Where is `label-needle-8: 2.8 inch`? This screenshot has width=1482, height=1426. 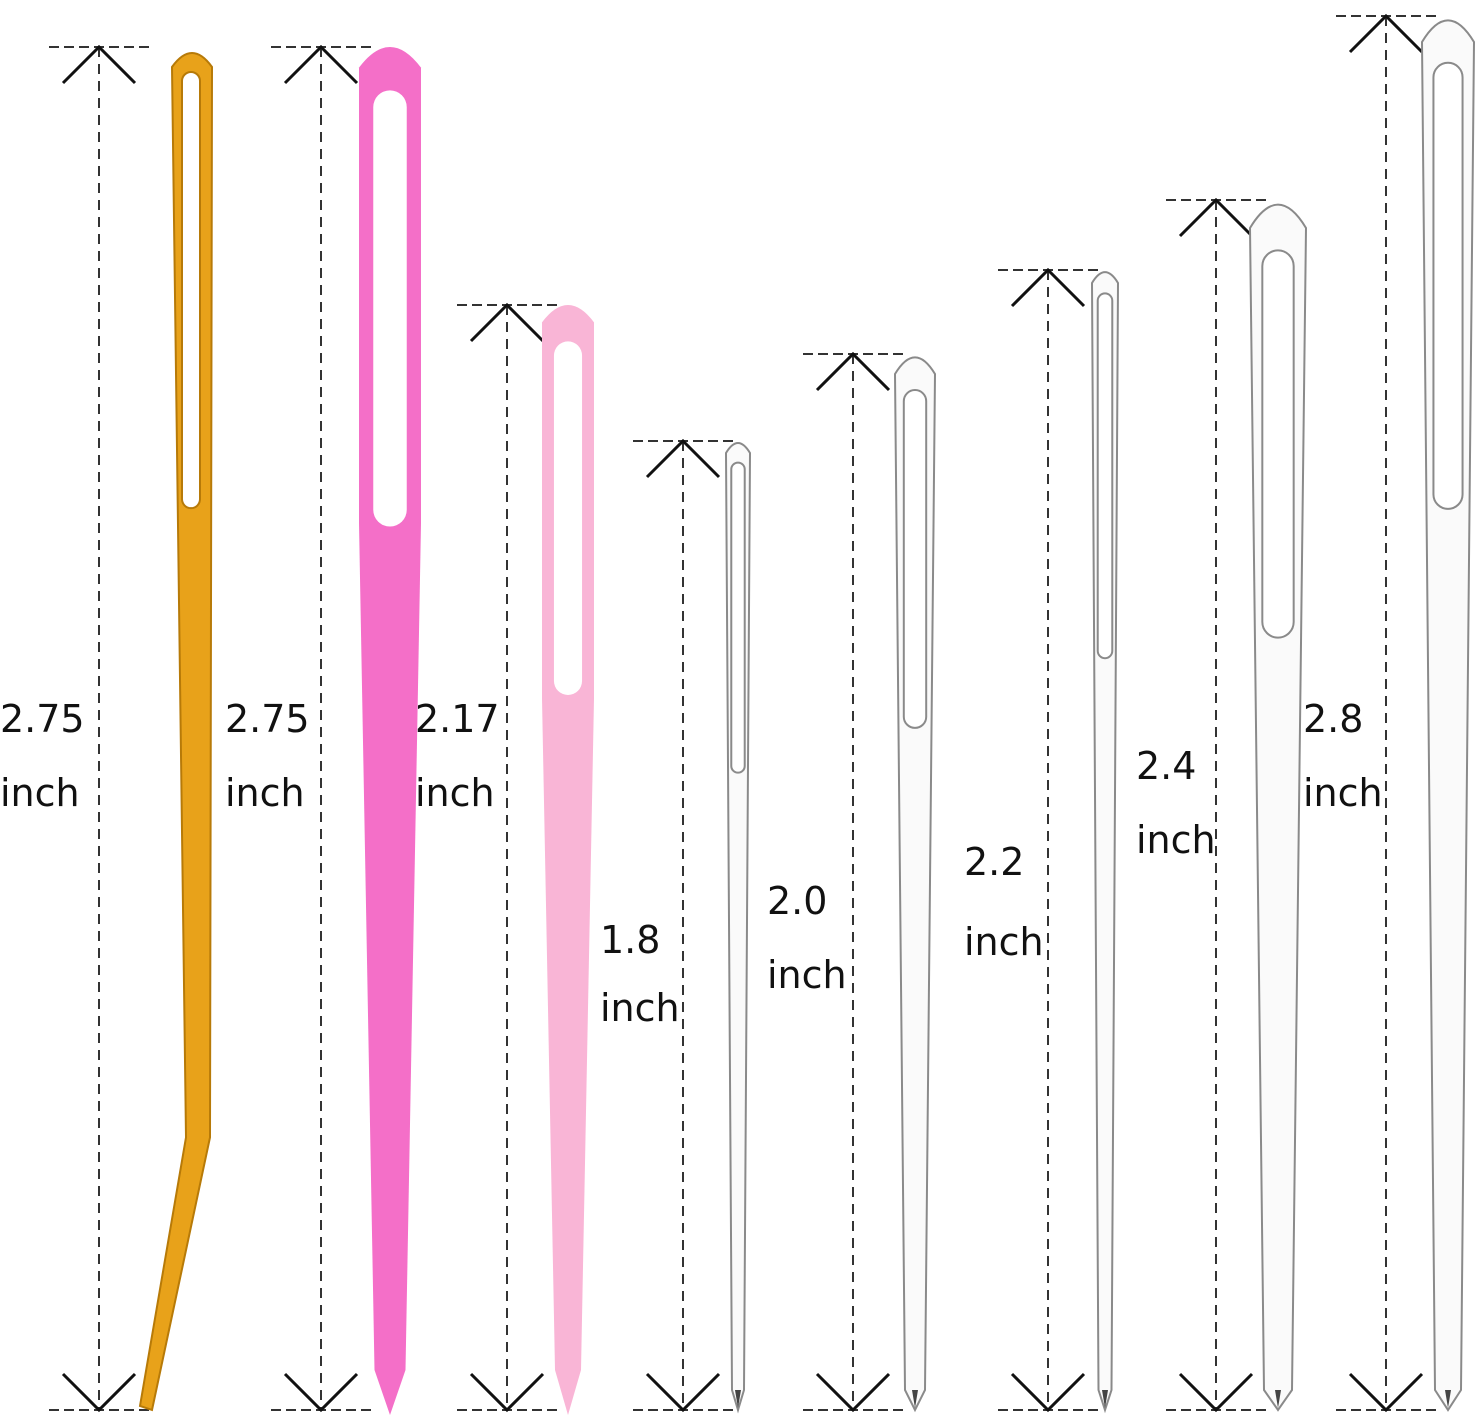
label-needle-8: 2.8 inch is located at coordinates (1343, 756).